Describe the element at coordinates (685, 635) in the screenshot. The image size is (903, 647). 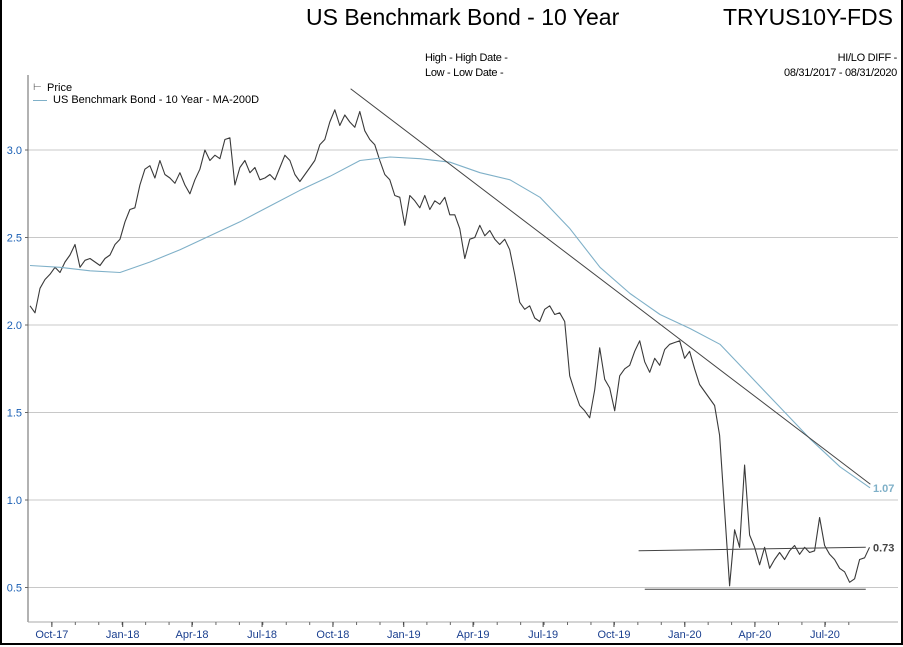
I see `x-tick-label: Jan-20` at that location.